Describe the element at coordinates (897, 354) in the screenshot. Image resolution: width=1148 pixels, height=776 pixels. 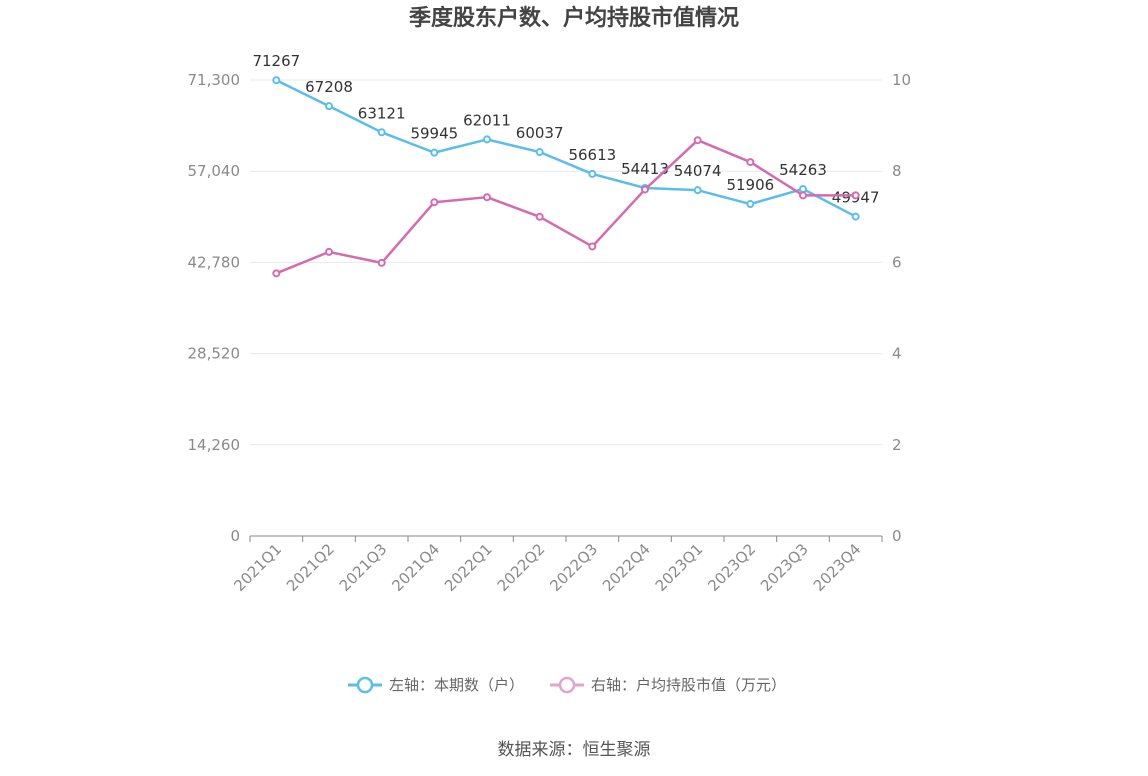
I see `y-right-tick-label: 4` at that location.